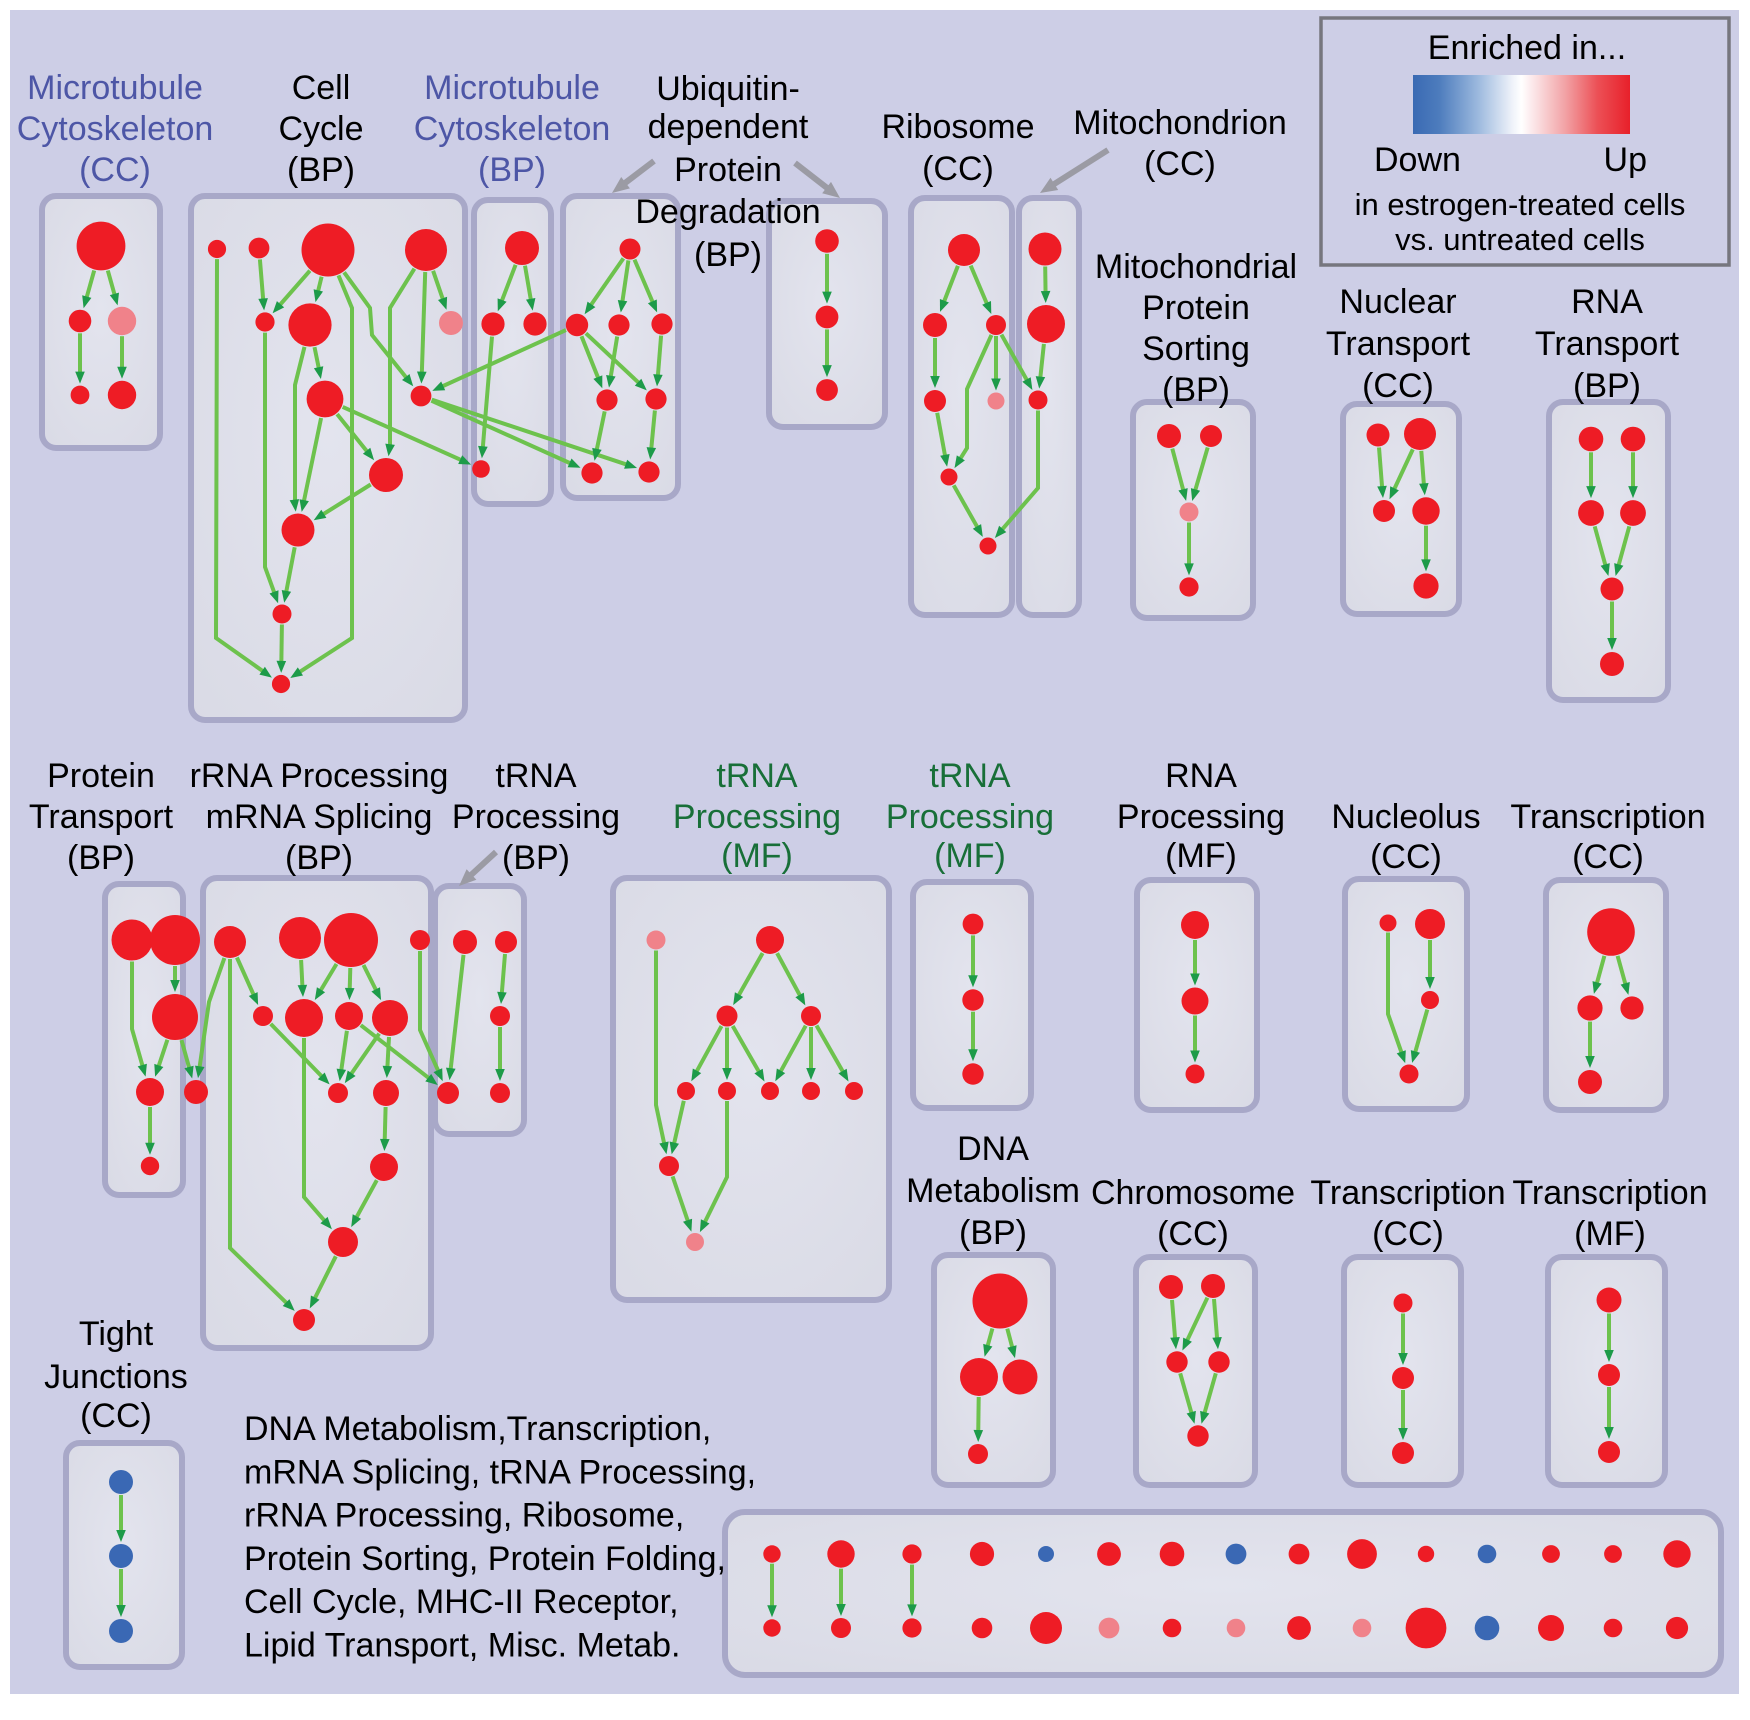 The height and width of the screenshot is (1720, 1750). What do you see at coordinates (993, 1191) in the screenshot?
I see `svg-text: Metabolism` at bounding box center [993, 1191].